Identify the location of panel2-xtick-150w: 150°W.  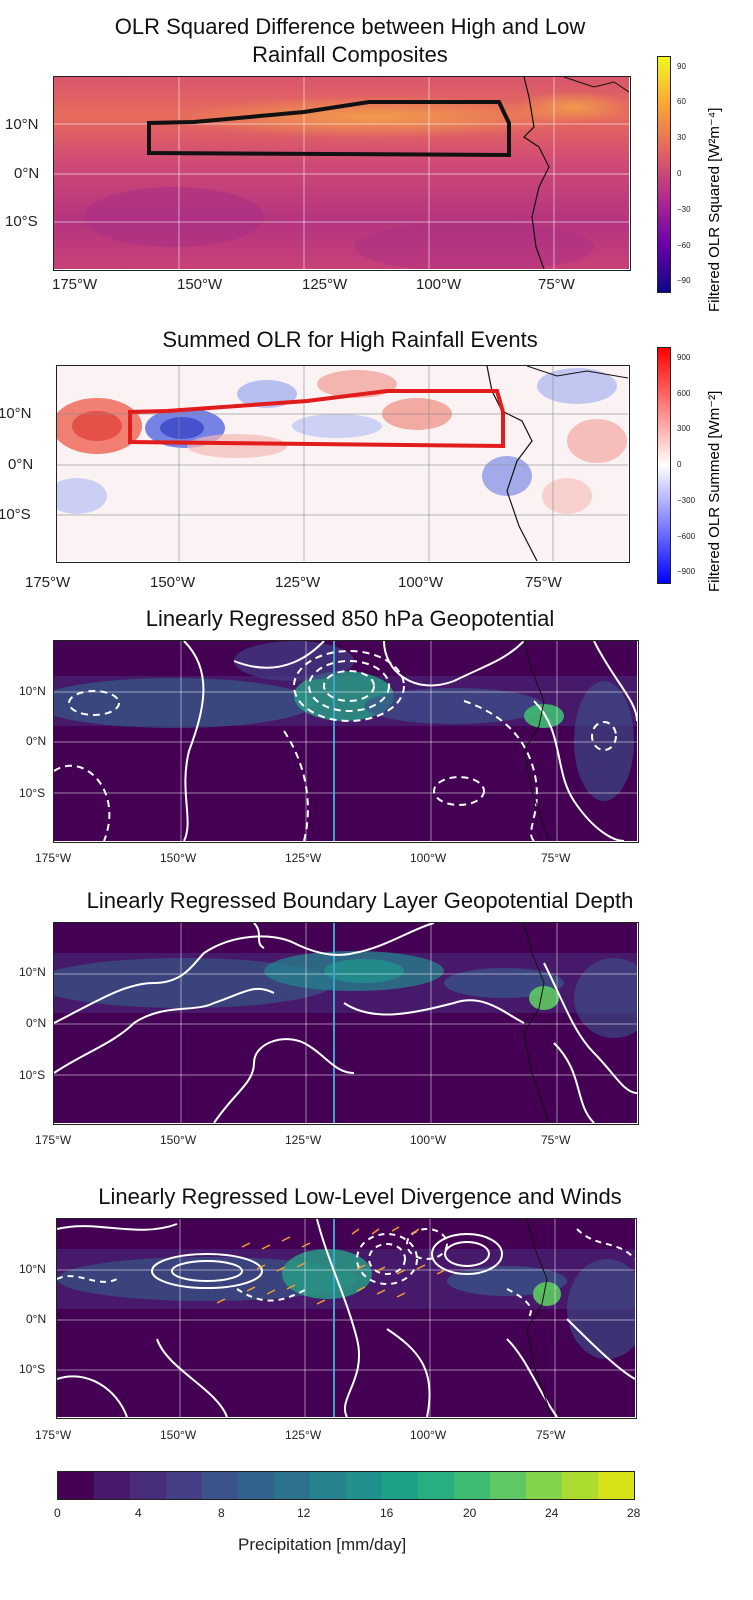
(173, 582).